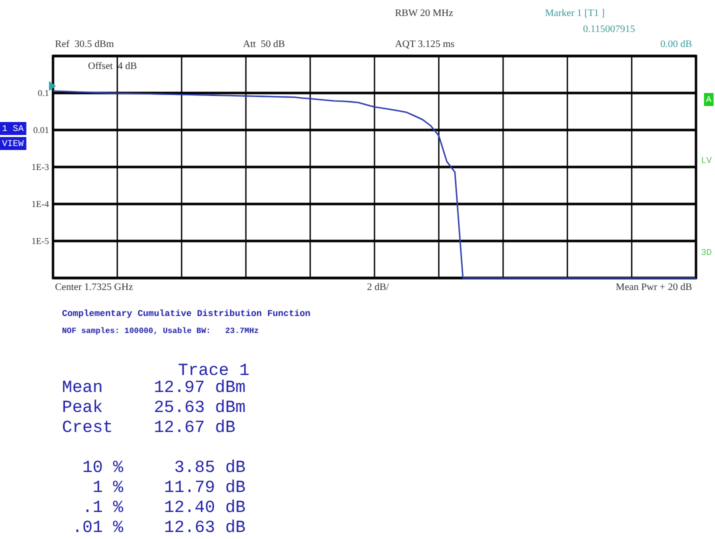  What do you see at coordinates (41, 130) in the screenshot?
I see `y-tick-label: 0.01` at bounding box center [41, 130].